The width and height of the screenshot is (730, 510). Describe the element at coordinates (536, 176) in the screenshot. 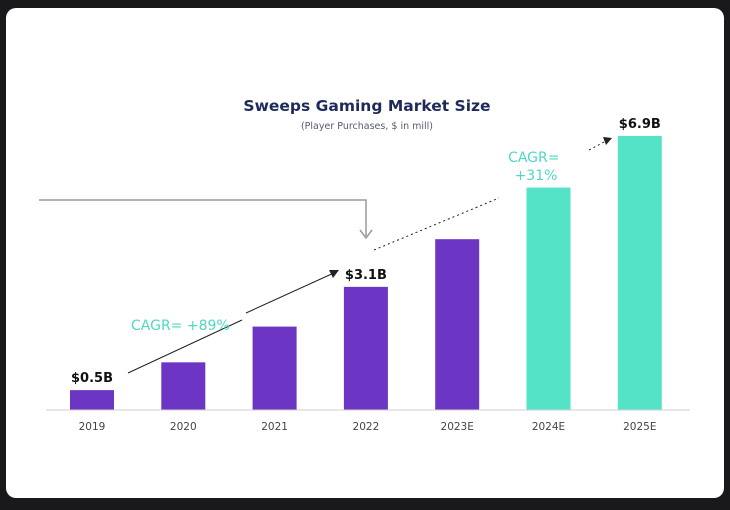

I see `cagr-forecast-line-2: +31%` at that location.